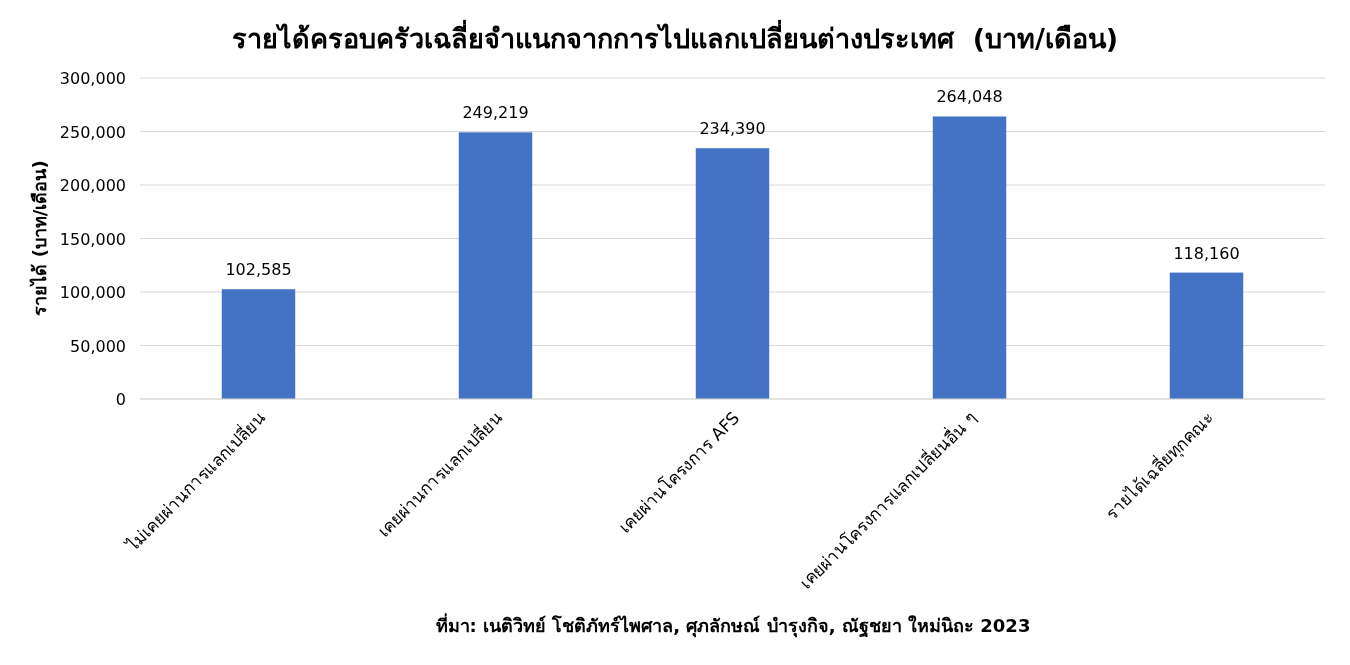 The width and height of the screenshot is (1350, 665). I want to click on y-tick-label: 100,000, so click(92, 292).